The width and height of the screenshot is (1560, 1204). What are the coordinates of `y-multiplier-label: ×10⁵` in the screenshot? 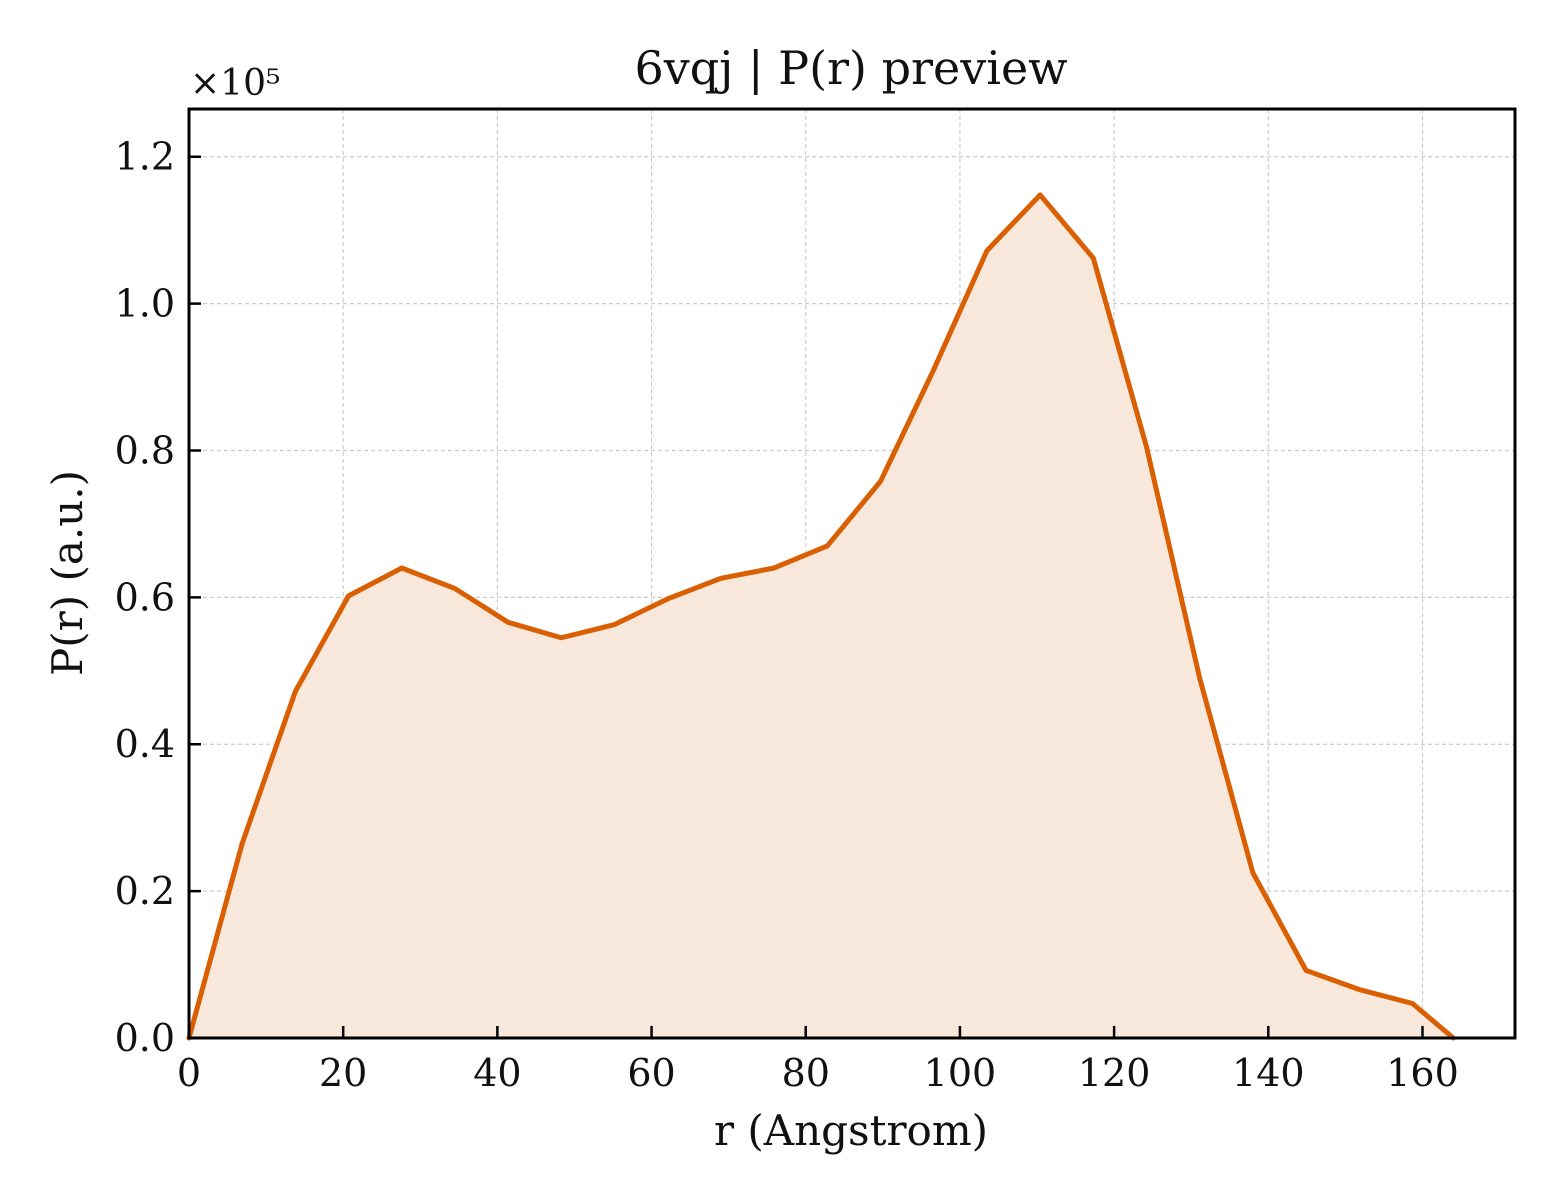 It's located at (235, 83).